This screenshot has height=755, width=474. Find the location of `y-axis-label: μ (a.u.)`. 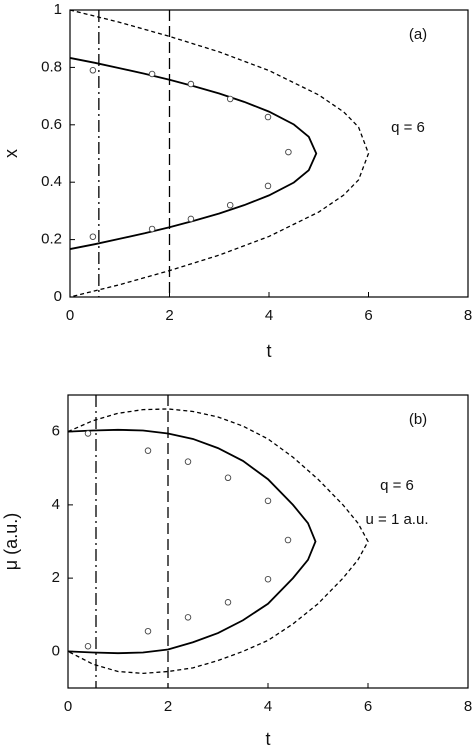

y-axis-label: μ (a.u.) is located at coordinates (11, 541).